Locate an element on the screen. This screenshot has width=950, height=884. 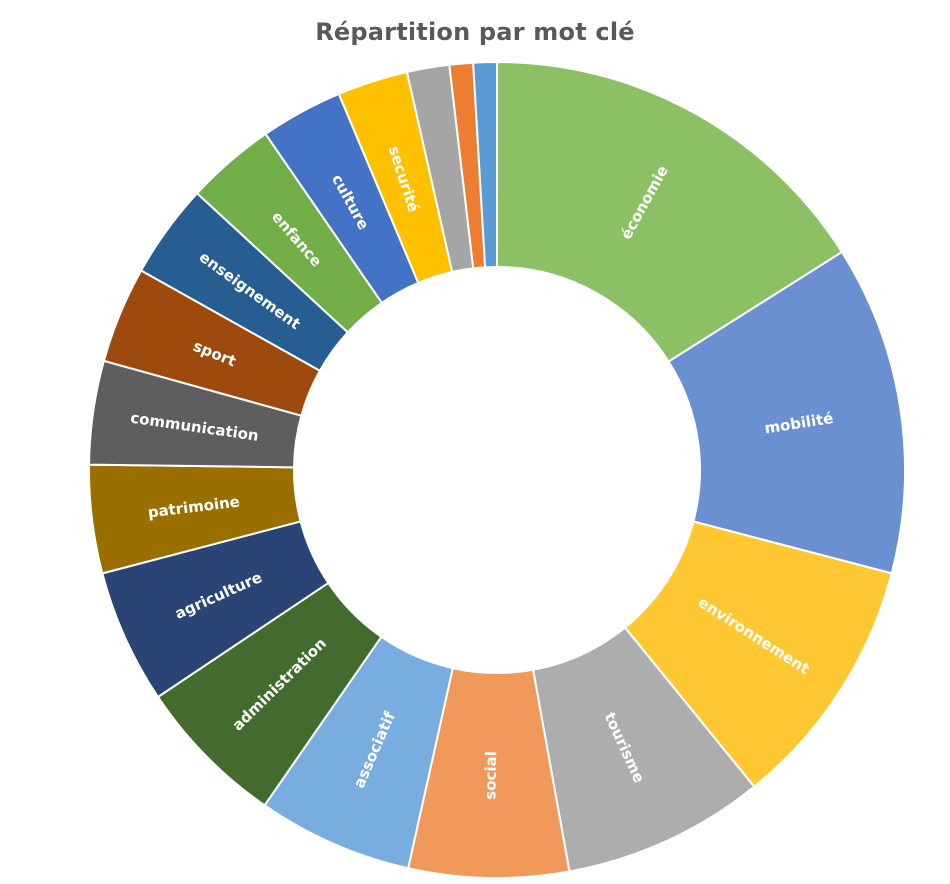
slice-label-social: social is located at coordinates (490, 775).